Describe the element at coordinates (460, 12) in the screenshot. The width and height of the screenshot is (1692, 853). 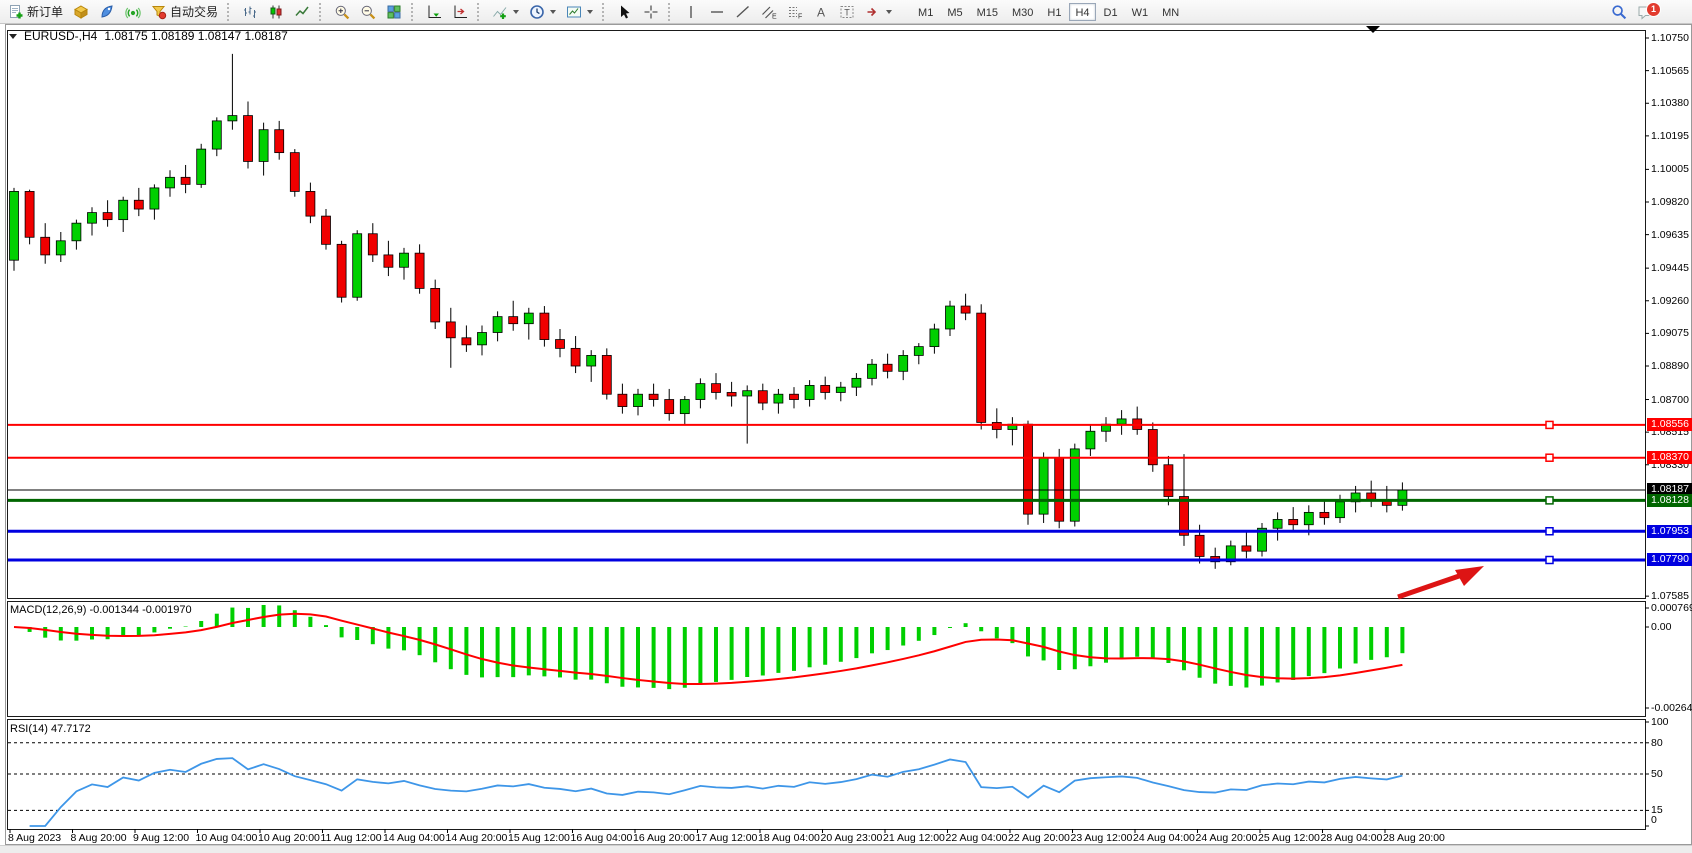
I see `chart-shift-button` at that location.